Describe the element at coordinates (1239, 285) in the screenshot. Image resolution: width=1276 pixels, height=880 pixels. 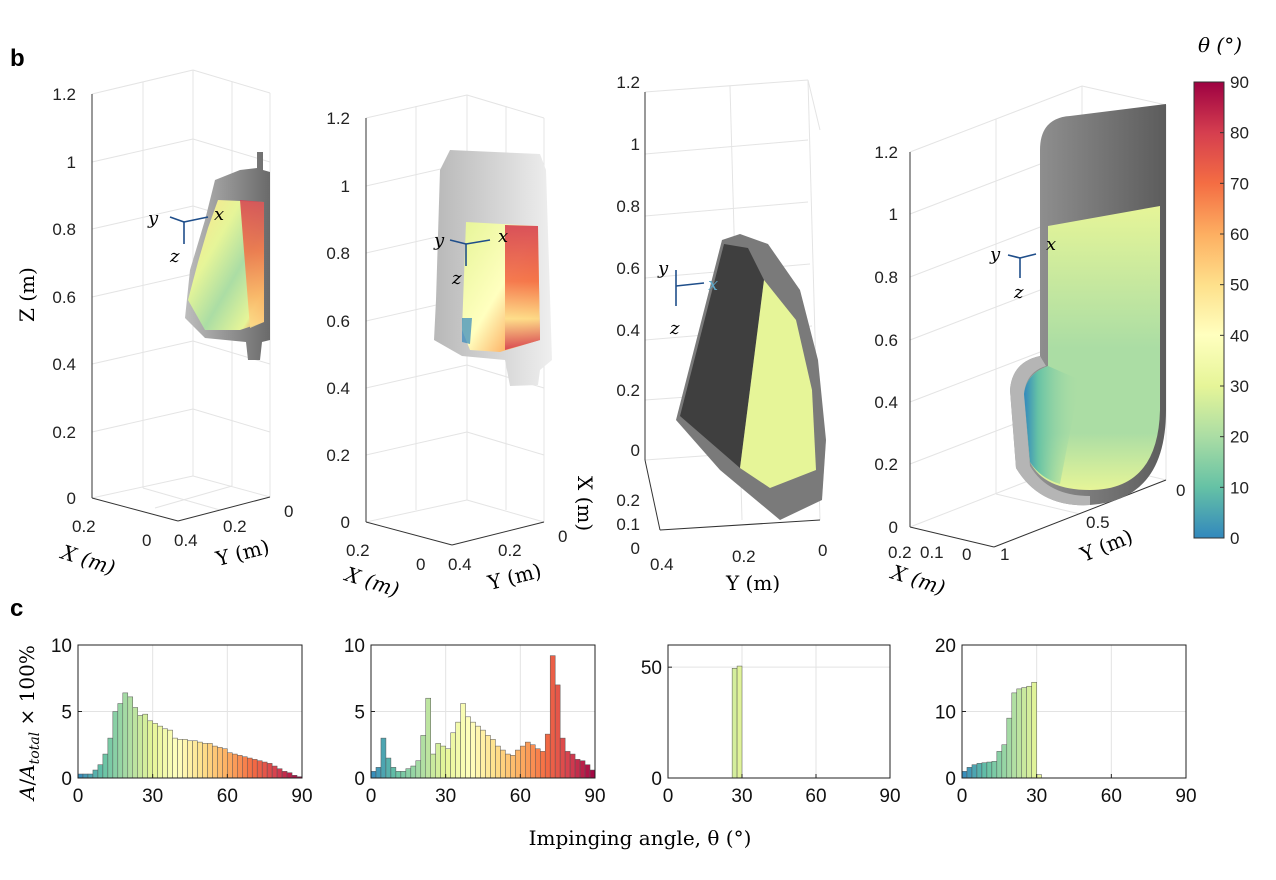
I see `colorbar-tick-label: 50` at that location.